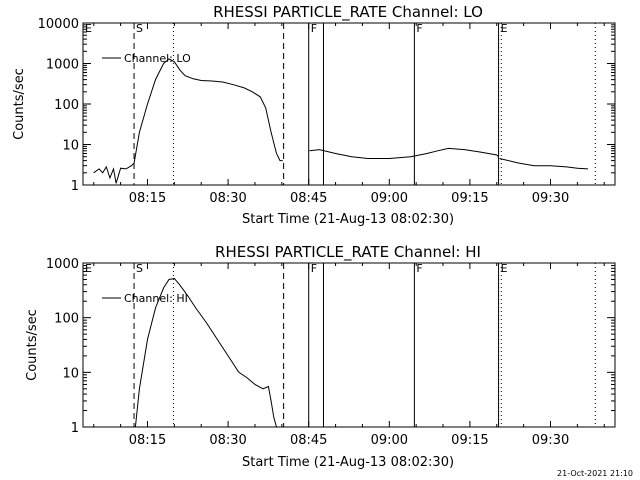 The image size is (640, 480). What do you see at coordinates (595, 473) in the screenshot?
I see `plot-timestamp: 21-Oct-2021 21:10` at bounding box center [595, 473].